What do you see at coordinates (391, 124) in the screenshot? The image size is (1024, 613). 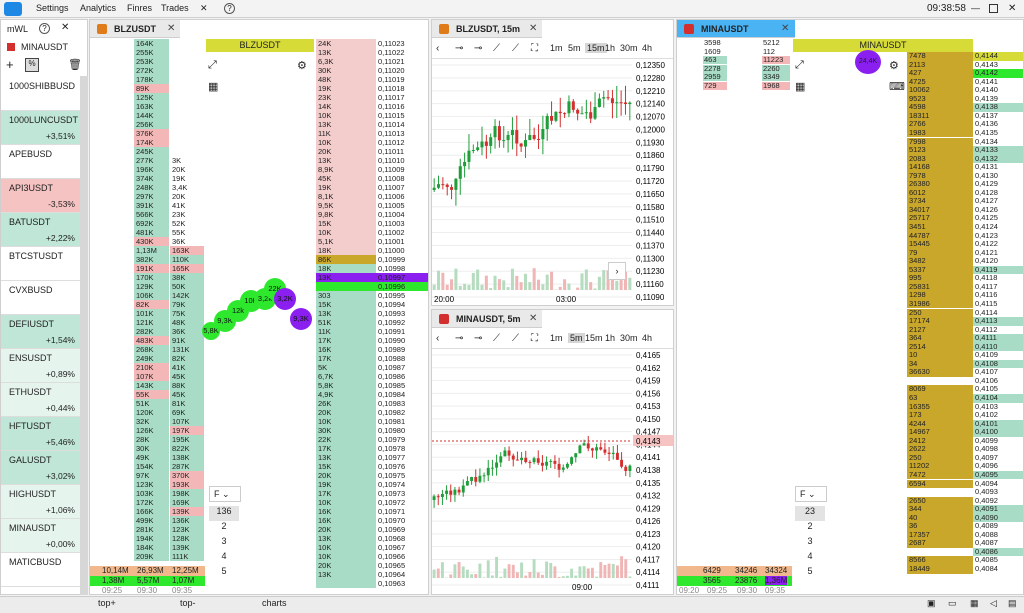 I see `blz-price: 0,11014` at bounding box center [391, 124].